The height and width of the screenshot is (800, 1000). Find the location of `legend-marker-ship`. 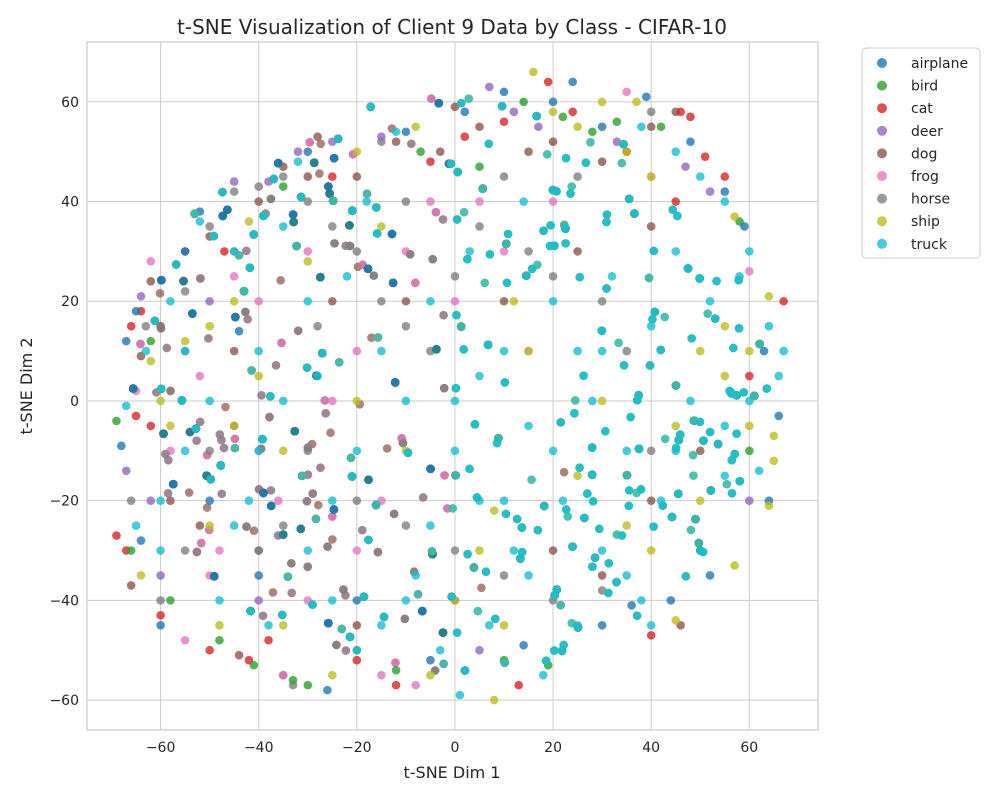

legend-marker-ship is located at coordinates (882, 221).